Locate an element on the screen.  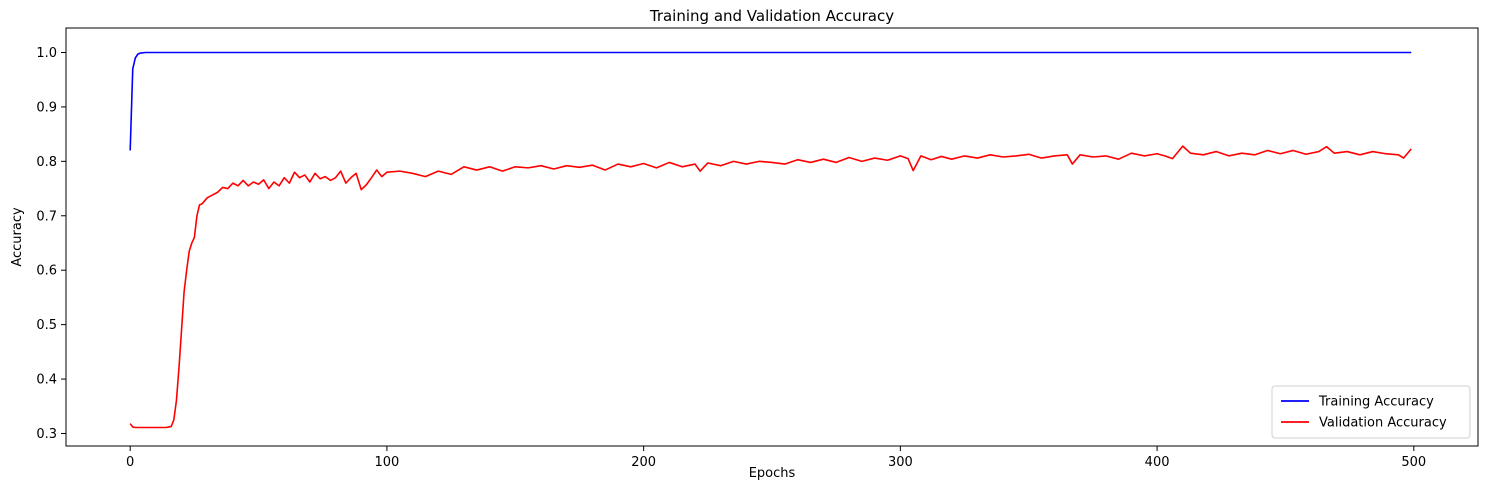
x-tick-label: 400 is located at coordinates (1157, 462).